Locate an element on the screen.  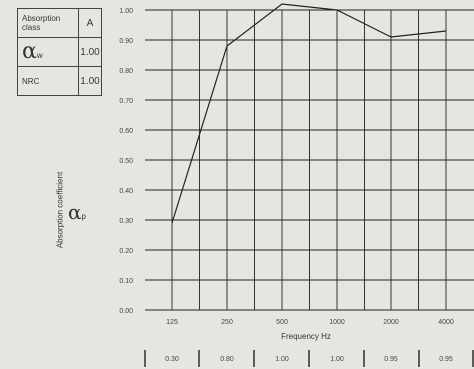
alpha-w-label: αw is located at coordinates (48, 52).